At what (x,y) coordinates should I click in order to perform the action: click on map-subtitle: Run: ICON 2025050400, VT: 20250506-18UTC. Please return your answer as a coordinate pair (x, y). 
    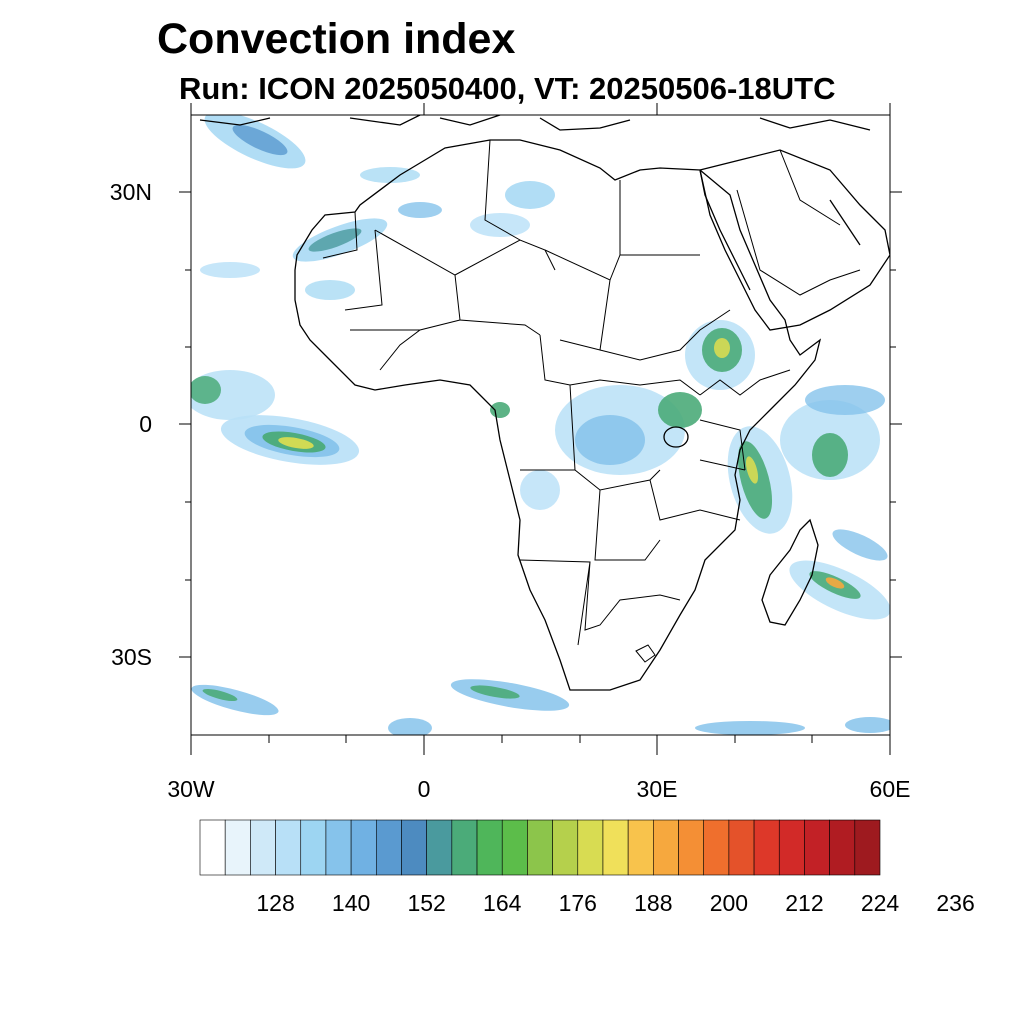
    Looking at the image, I should click on (507, 88).